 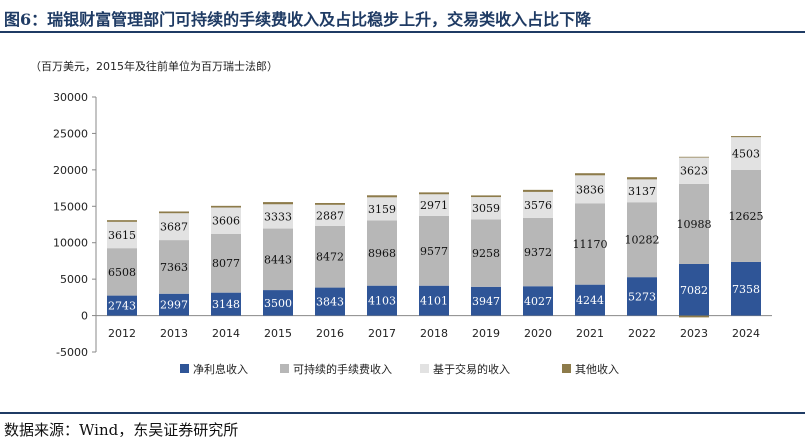 I want to click on x-tick-label: 2022, so click(x=642, y=333).